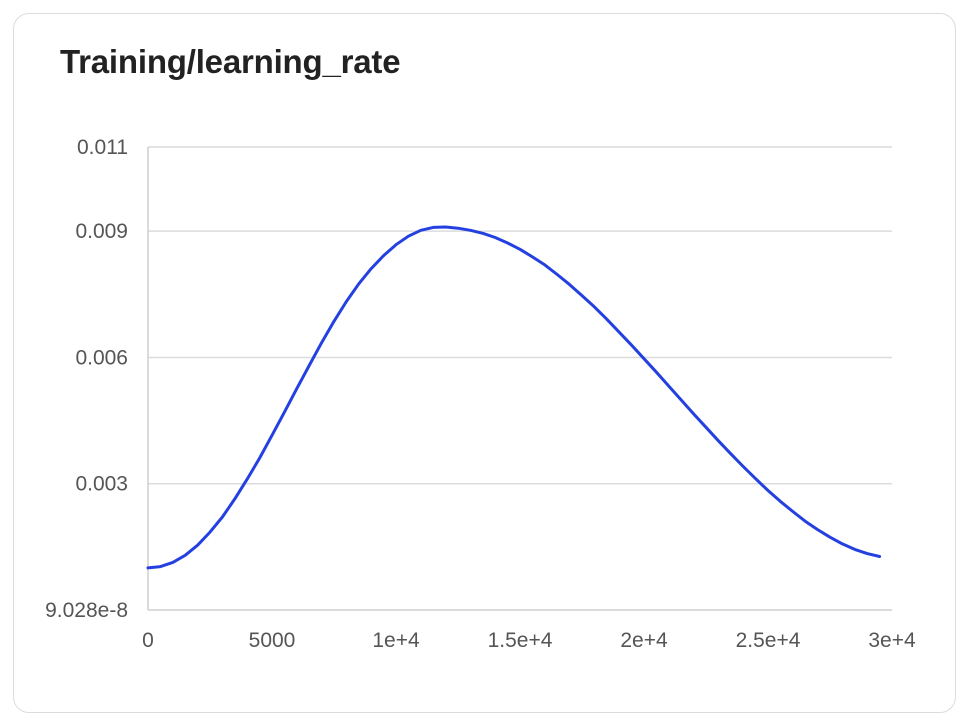 This screenshot has width=960, height=713. What do you see at coordinates (272, 640) in the screenshot?
I see `x-tick-label: 5000` at bounding box center [272, 640].